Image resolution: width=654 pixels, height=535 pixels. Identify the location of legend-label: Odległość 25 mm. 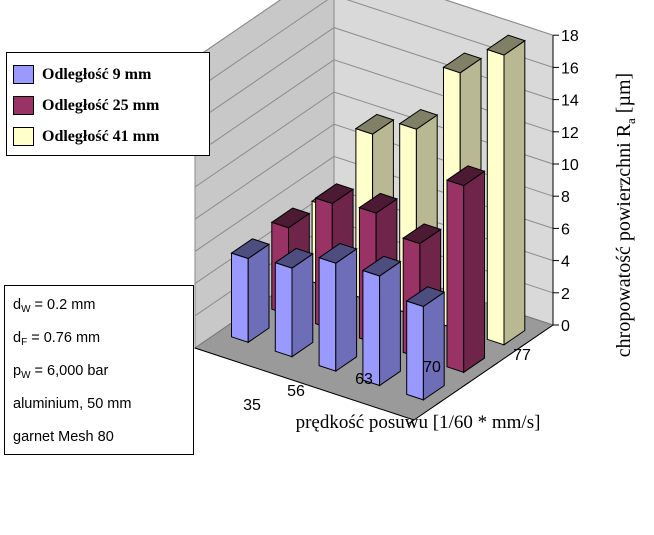
(101, 105).